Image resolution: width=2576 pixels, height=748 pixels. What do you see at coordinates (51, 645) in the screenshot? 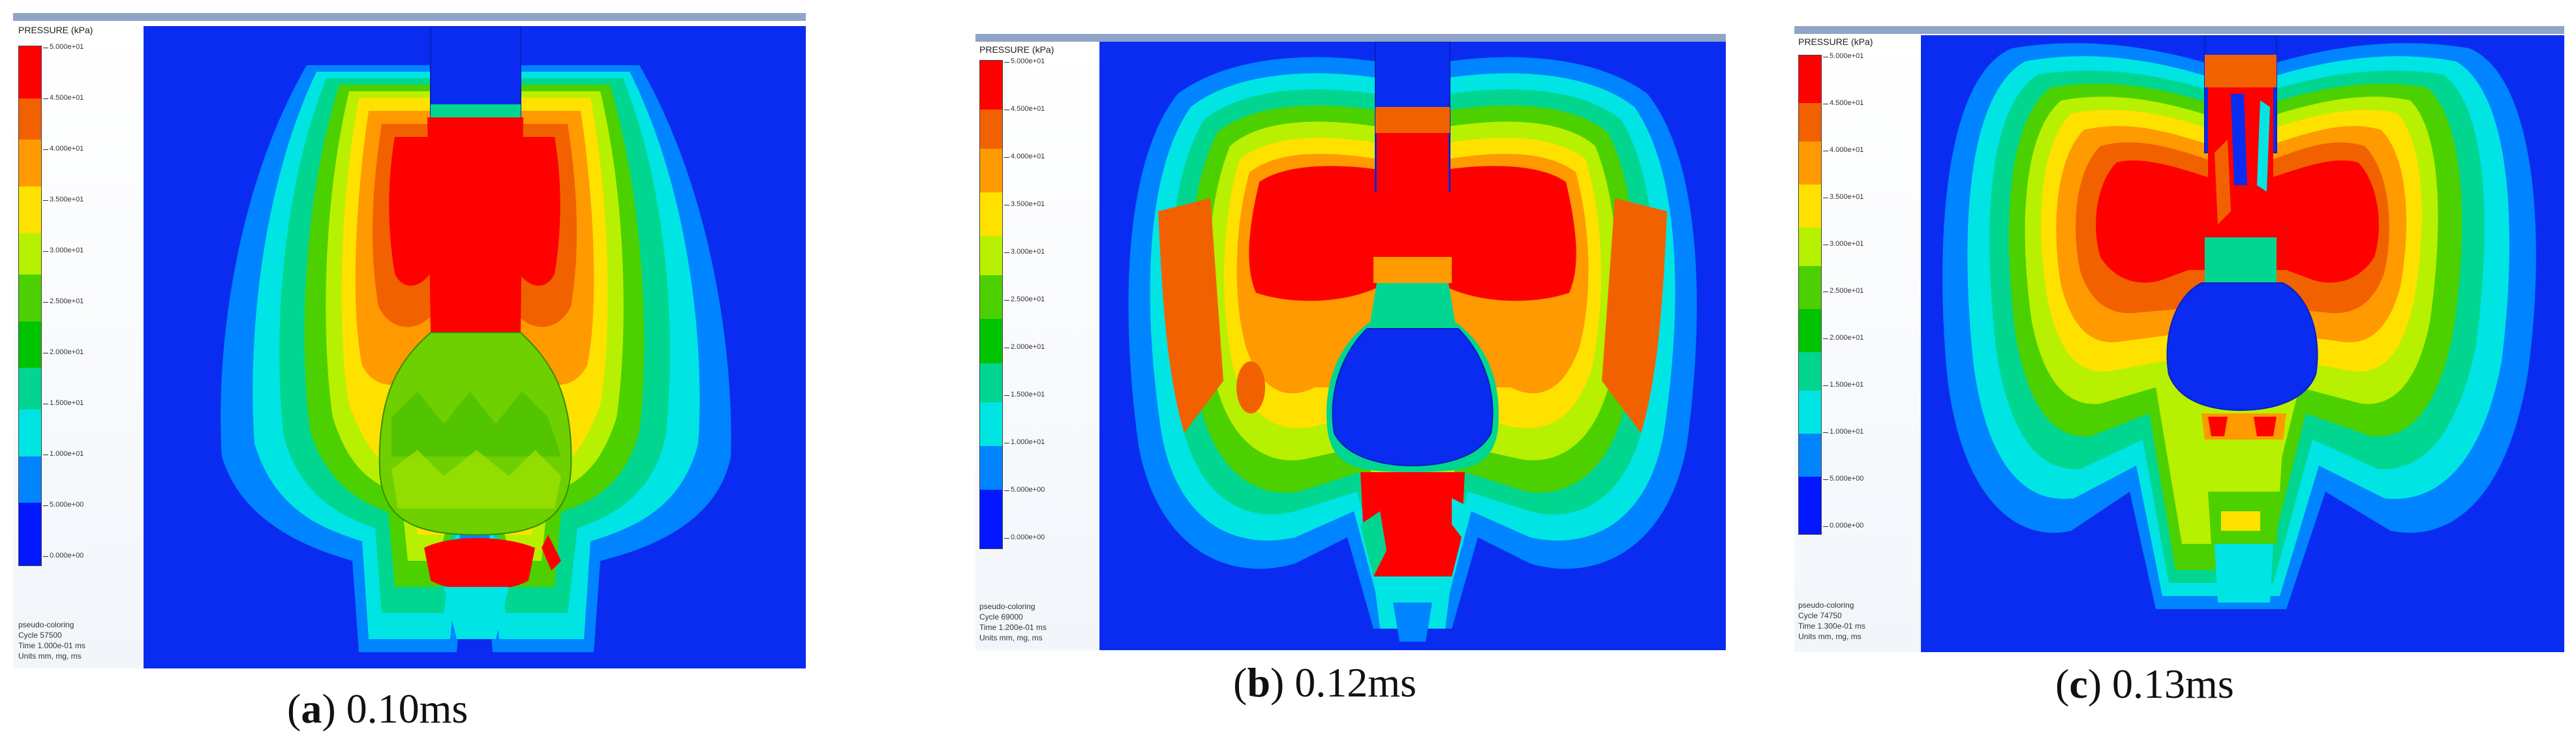
I see `info-line: Time 1.000e-01 ms` at bounding box center [51, 645].